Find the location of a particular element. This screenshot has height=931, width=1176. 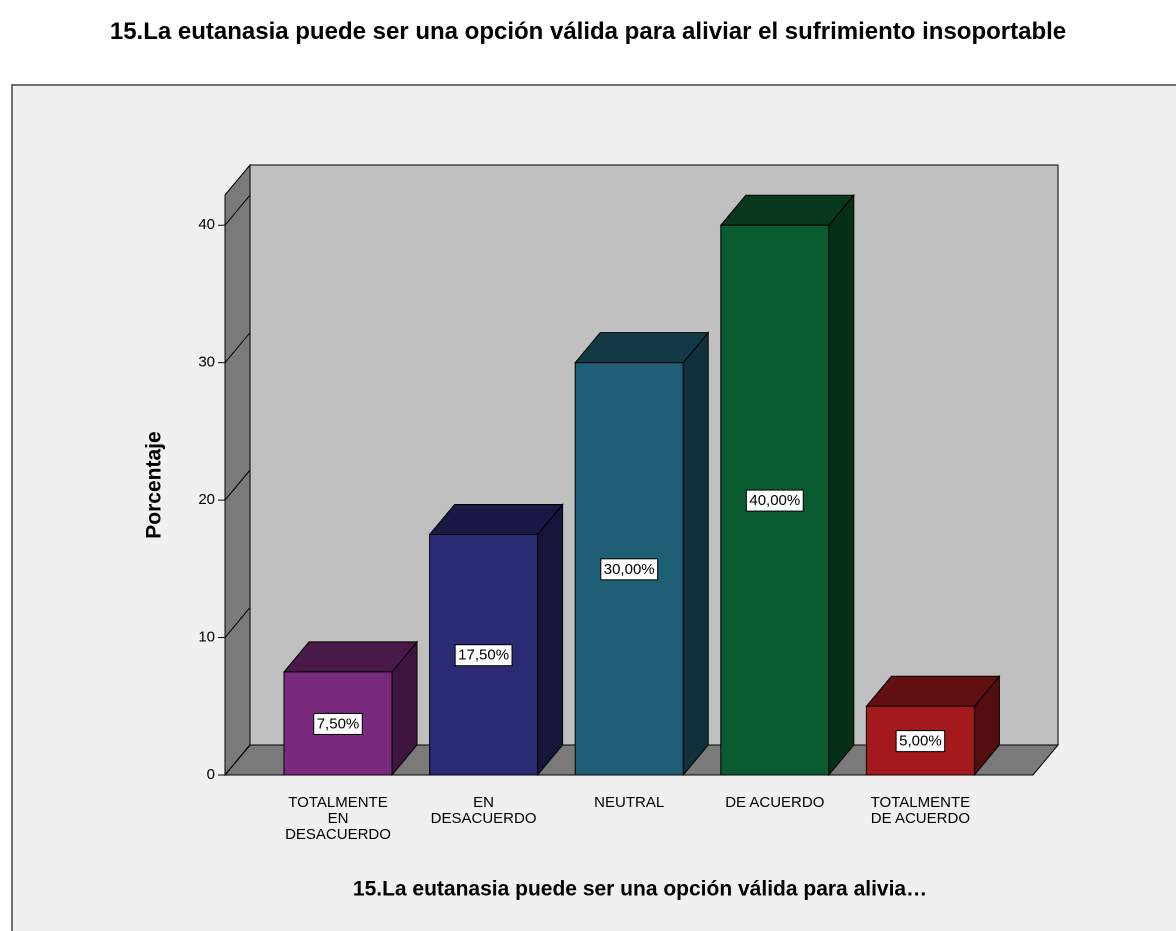

x-tick-label: TOTALMENTE DE ACUERDO is located at coordinates (920, 810).